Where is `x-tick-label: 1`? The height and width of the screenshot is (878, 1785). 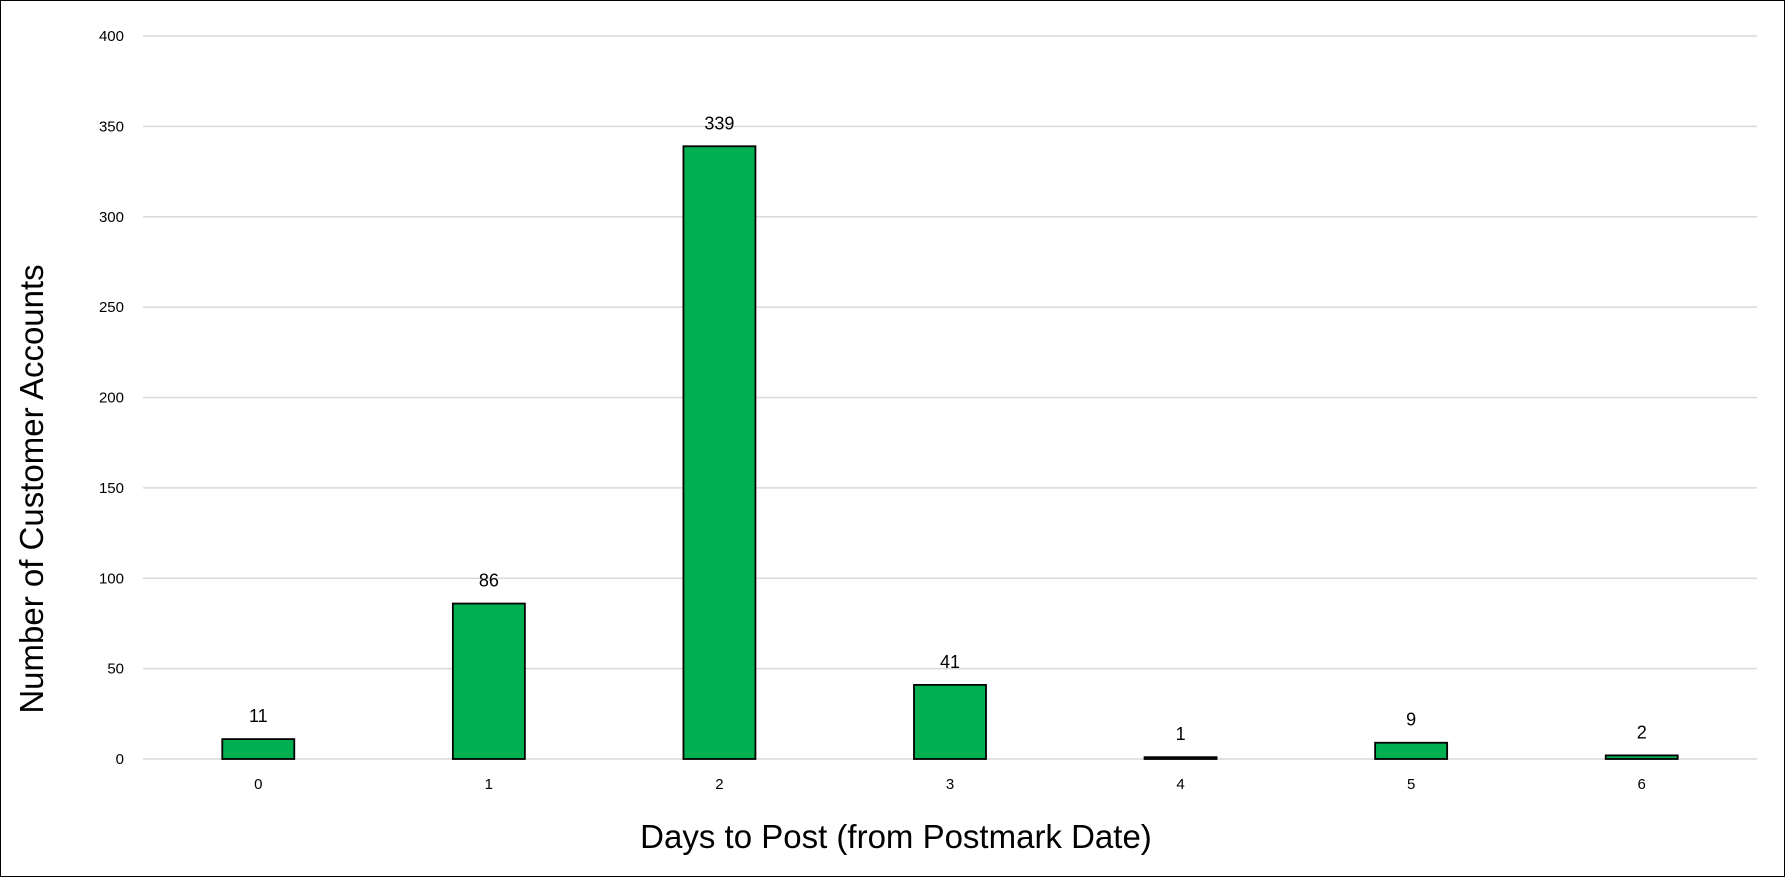 x-tick-label: 1 is located at coordinates (489, 784).